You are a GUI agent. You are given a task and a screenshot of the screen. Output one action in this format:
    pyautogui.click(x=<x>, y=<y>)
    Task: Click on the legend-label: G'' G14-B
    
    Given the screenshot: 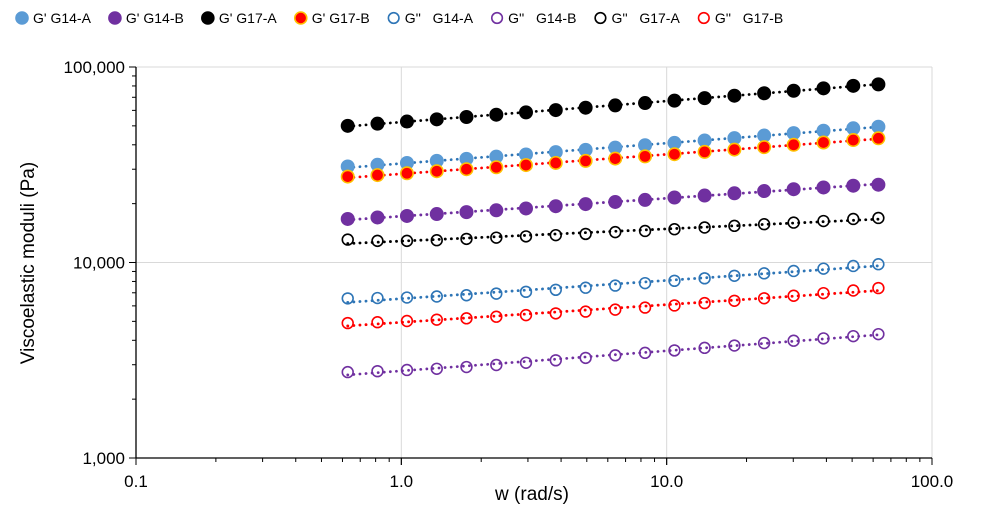 What is the action you would take?
    pyautogui.click(x=542, y=18)
    